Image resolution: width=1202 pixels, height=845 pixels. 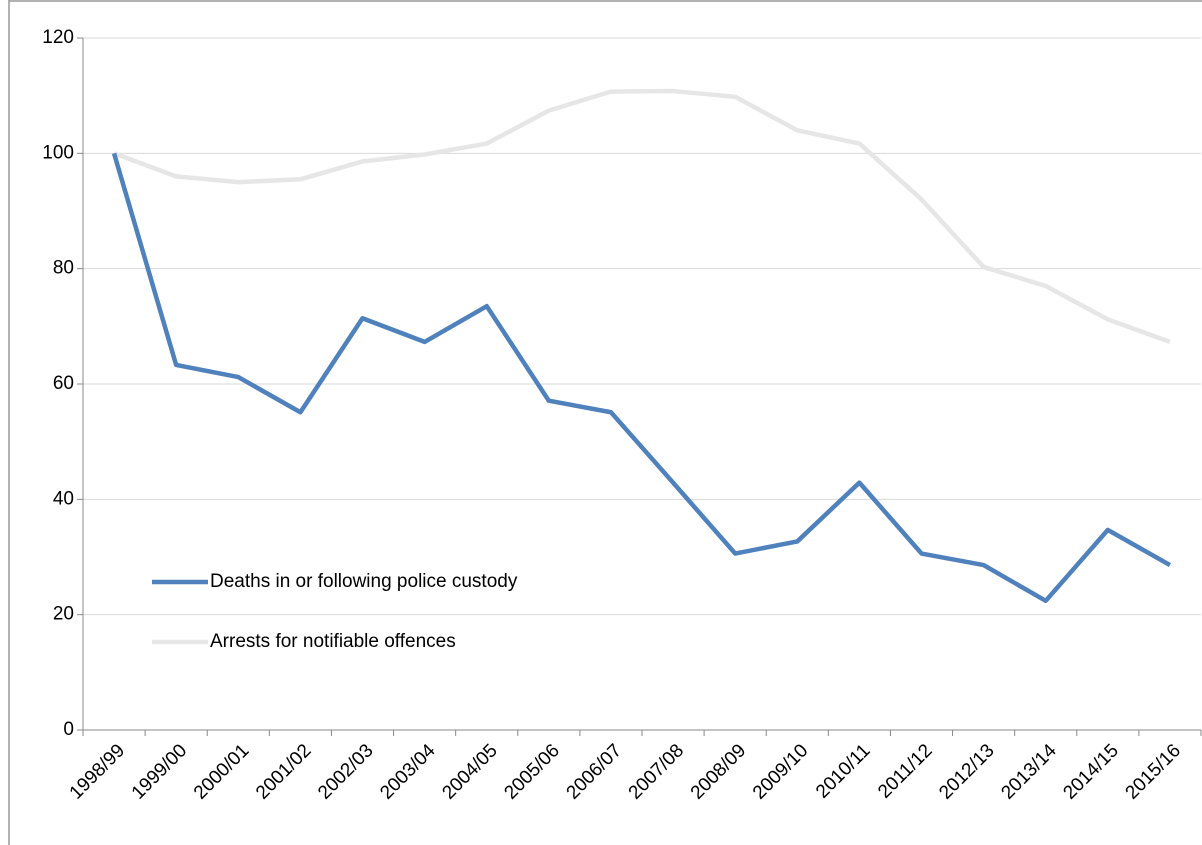 I want to click on x-tick-label: 2008/09, so click(x=718, y=771).